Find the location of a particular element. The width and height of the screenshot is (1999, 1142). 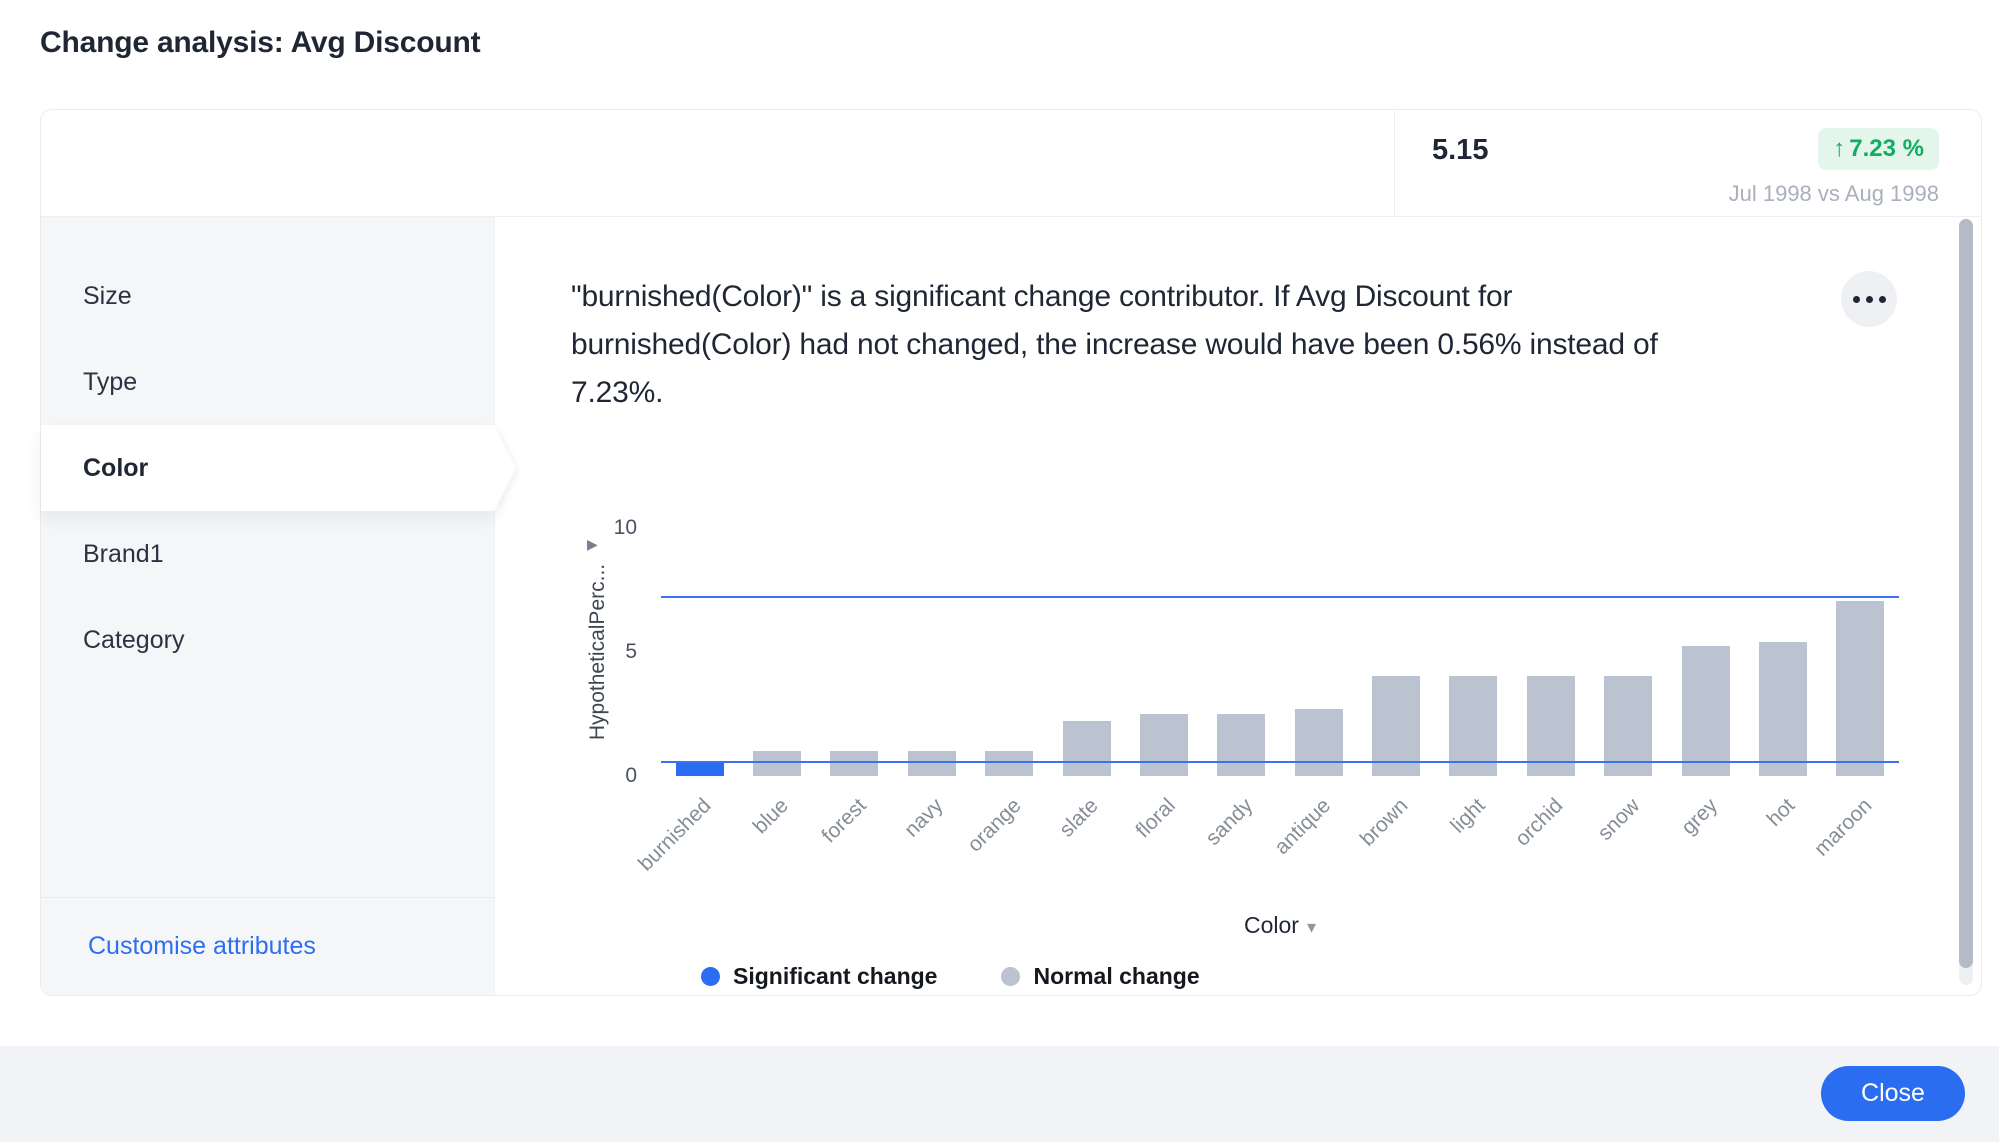

bar-slot-antique is located at coordinates (1318, 652).